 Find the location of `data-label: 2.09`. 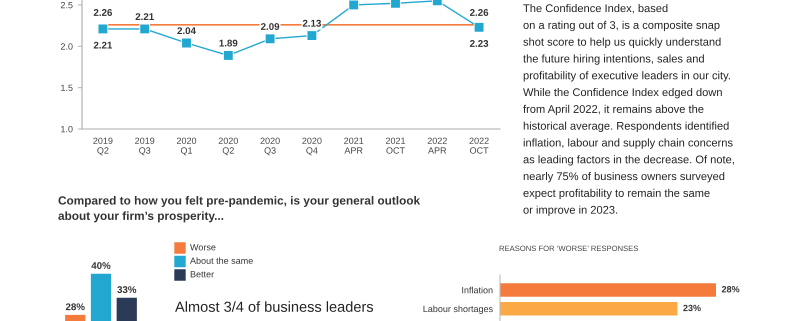

data-label: 2.09 is located at coordinates (270, 26).